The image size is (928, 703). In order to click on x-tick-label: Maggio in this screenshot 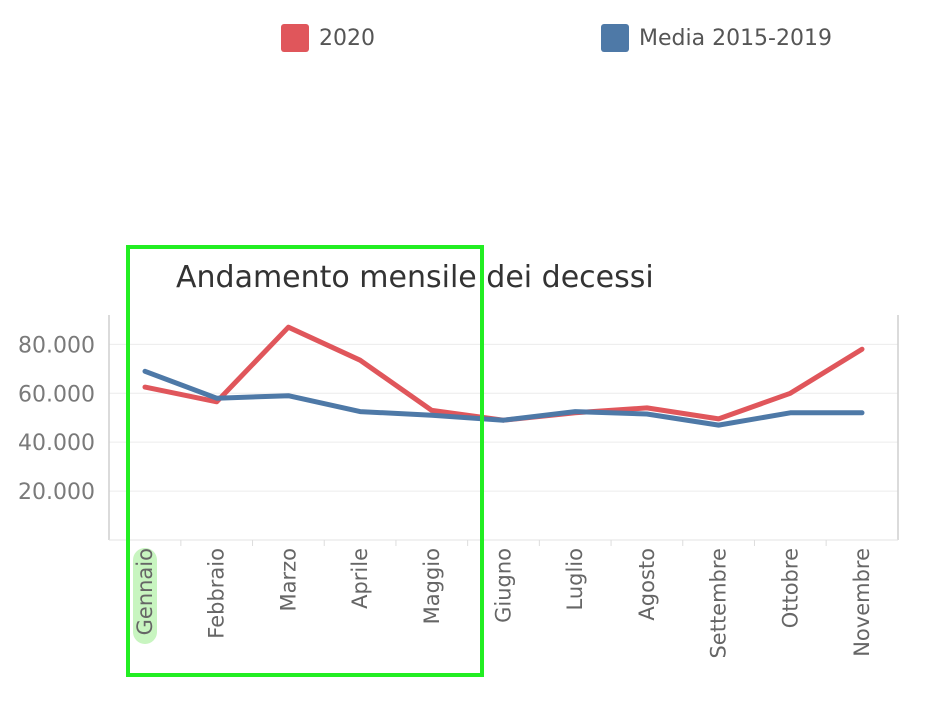, I will do `click(432, 586)`.